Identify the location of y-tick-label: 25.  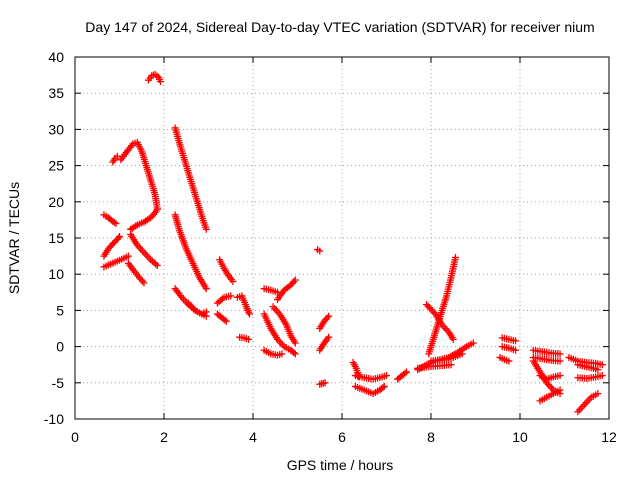
(56, 166).